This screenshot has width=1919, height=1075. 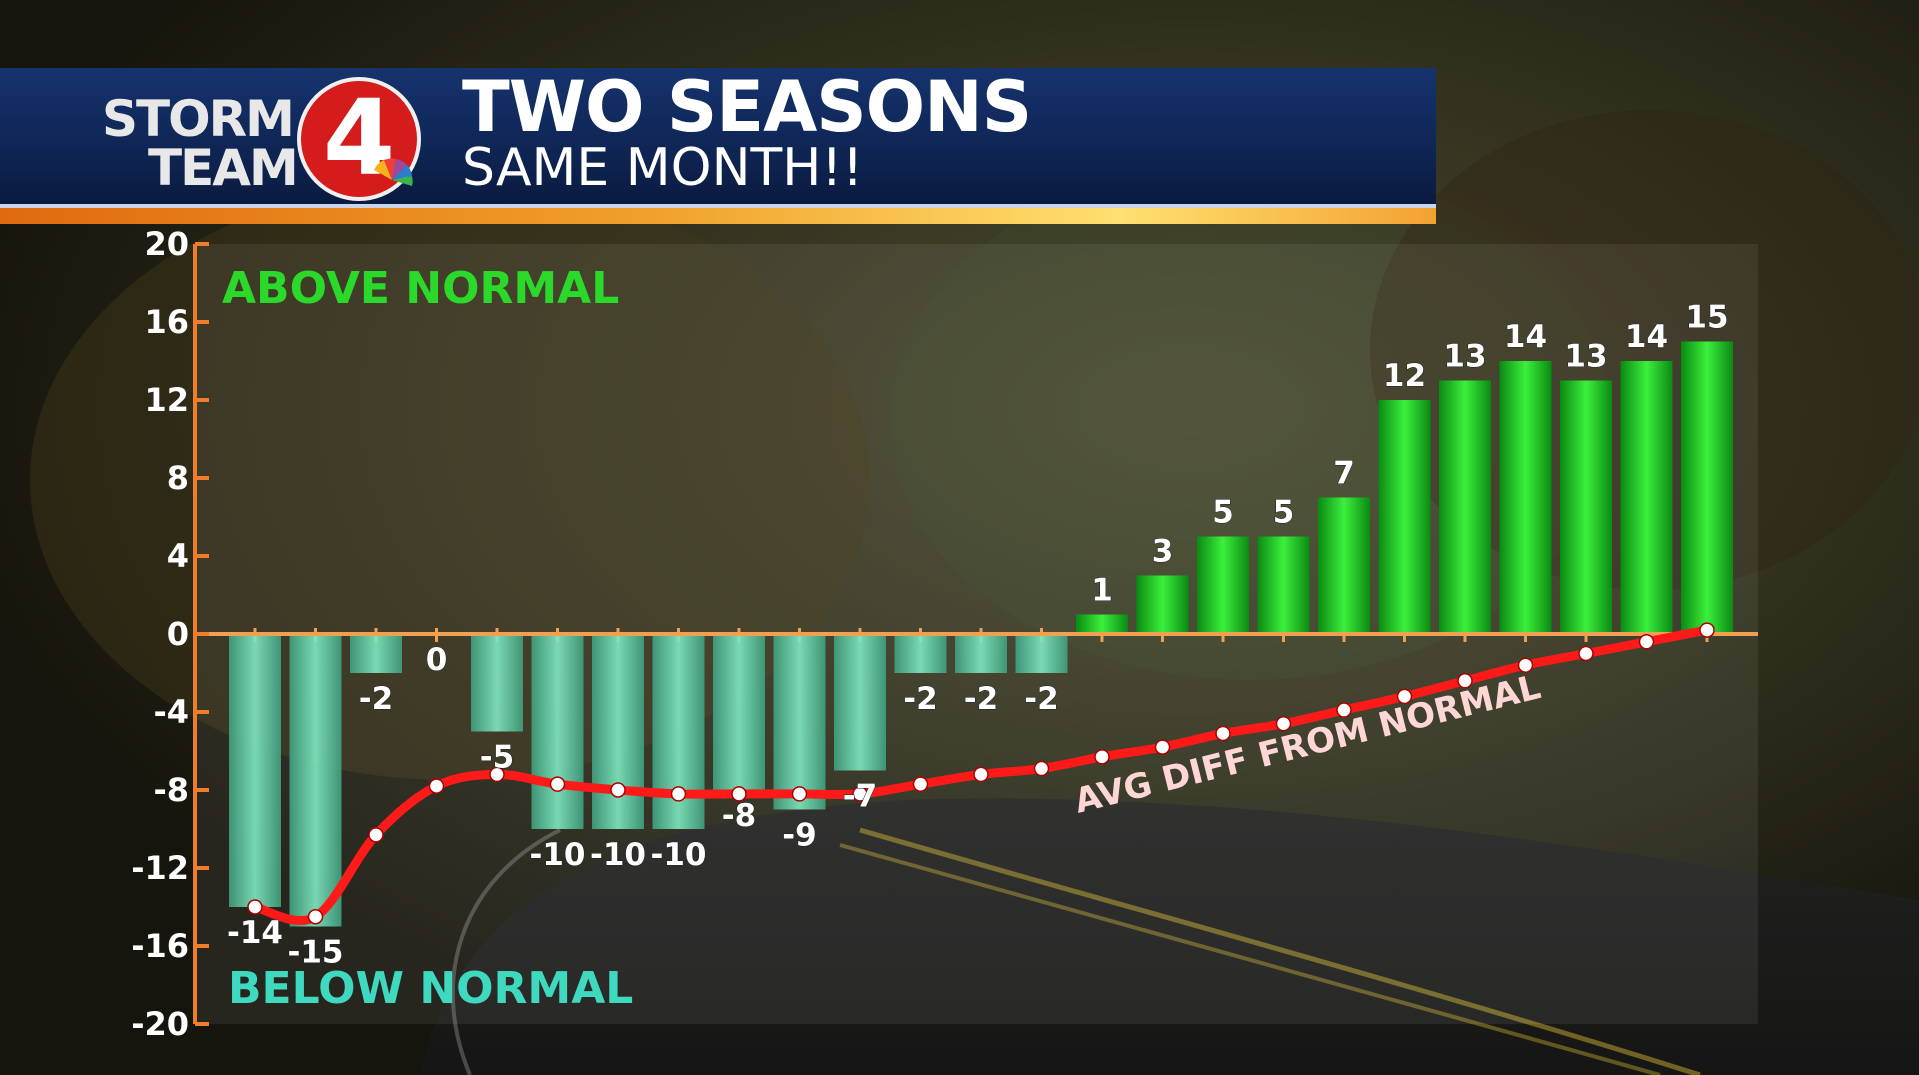 I want to click on page-subtitle: SAME MONTH!!, so click(x=663, y=168).